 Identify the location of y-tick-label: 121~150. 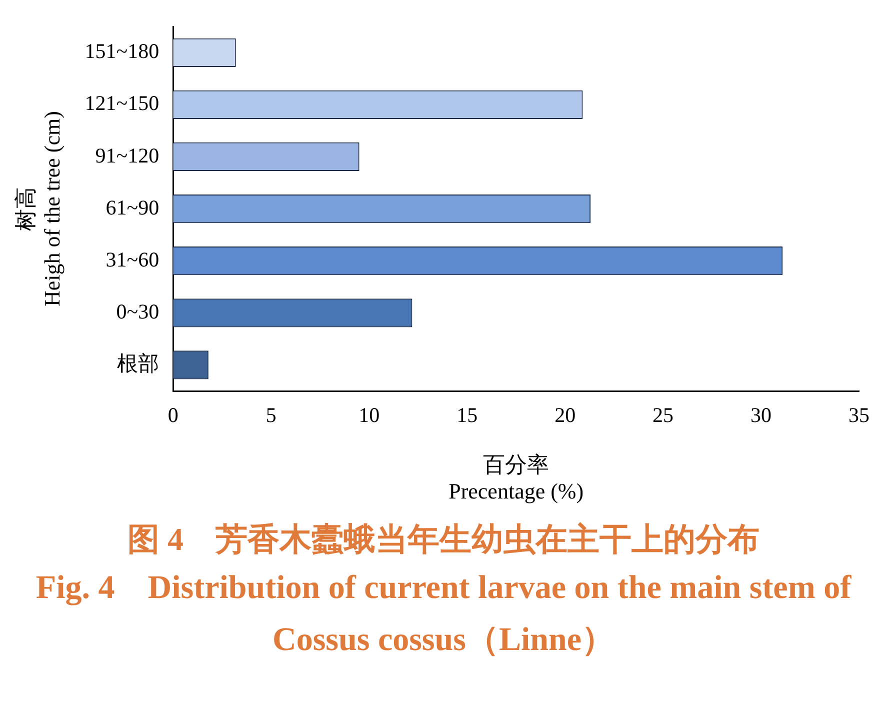
(122, 103).